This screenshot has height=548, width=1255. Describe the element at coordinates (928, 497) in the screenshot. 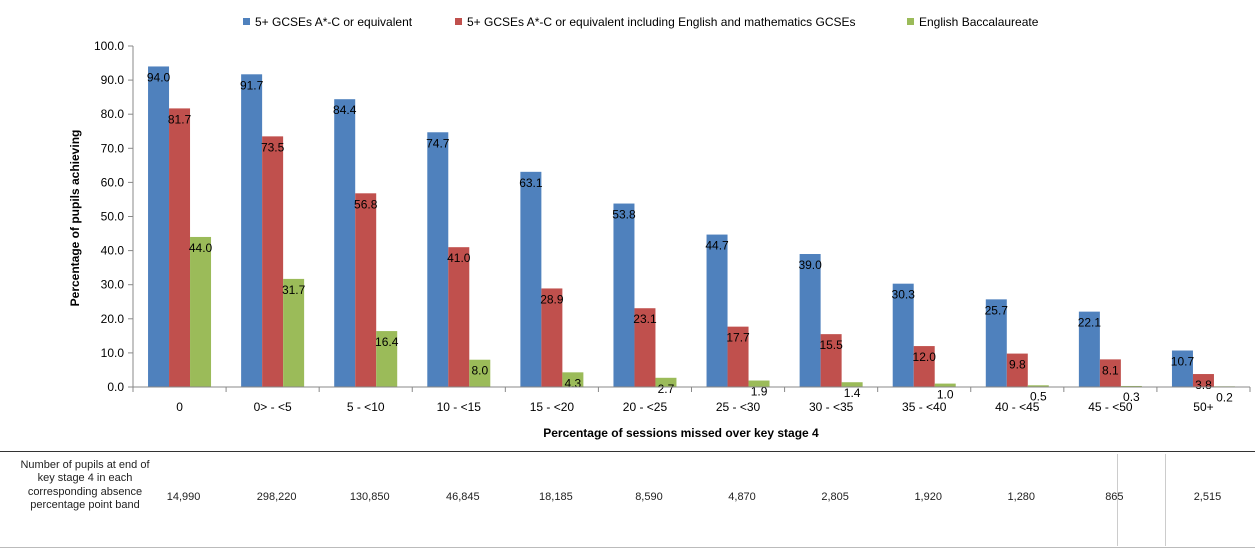

I see `table-cell: 1,920` at that location.